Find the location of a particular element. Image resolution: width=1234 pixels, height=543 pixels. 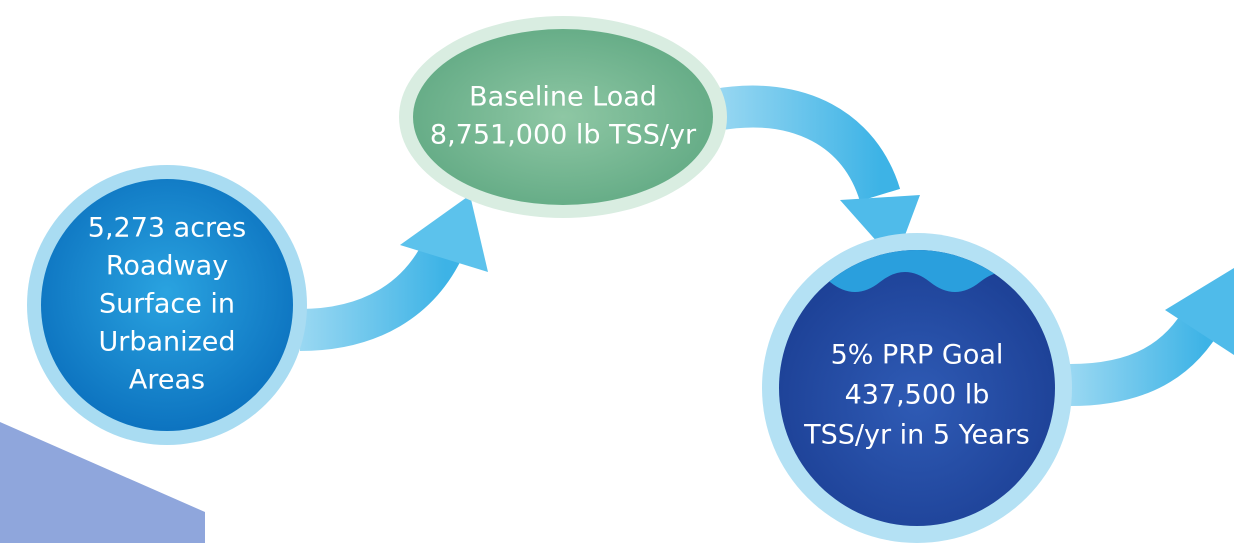

node-label: Surface in is located at coordinates (167, 304).